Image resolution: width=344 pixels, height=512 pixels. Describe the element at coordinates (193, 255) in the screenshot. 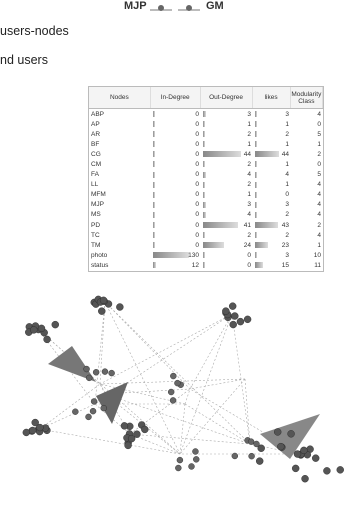

I see `cell-value: 130` at that location.